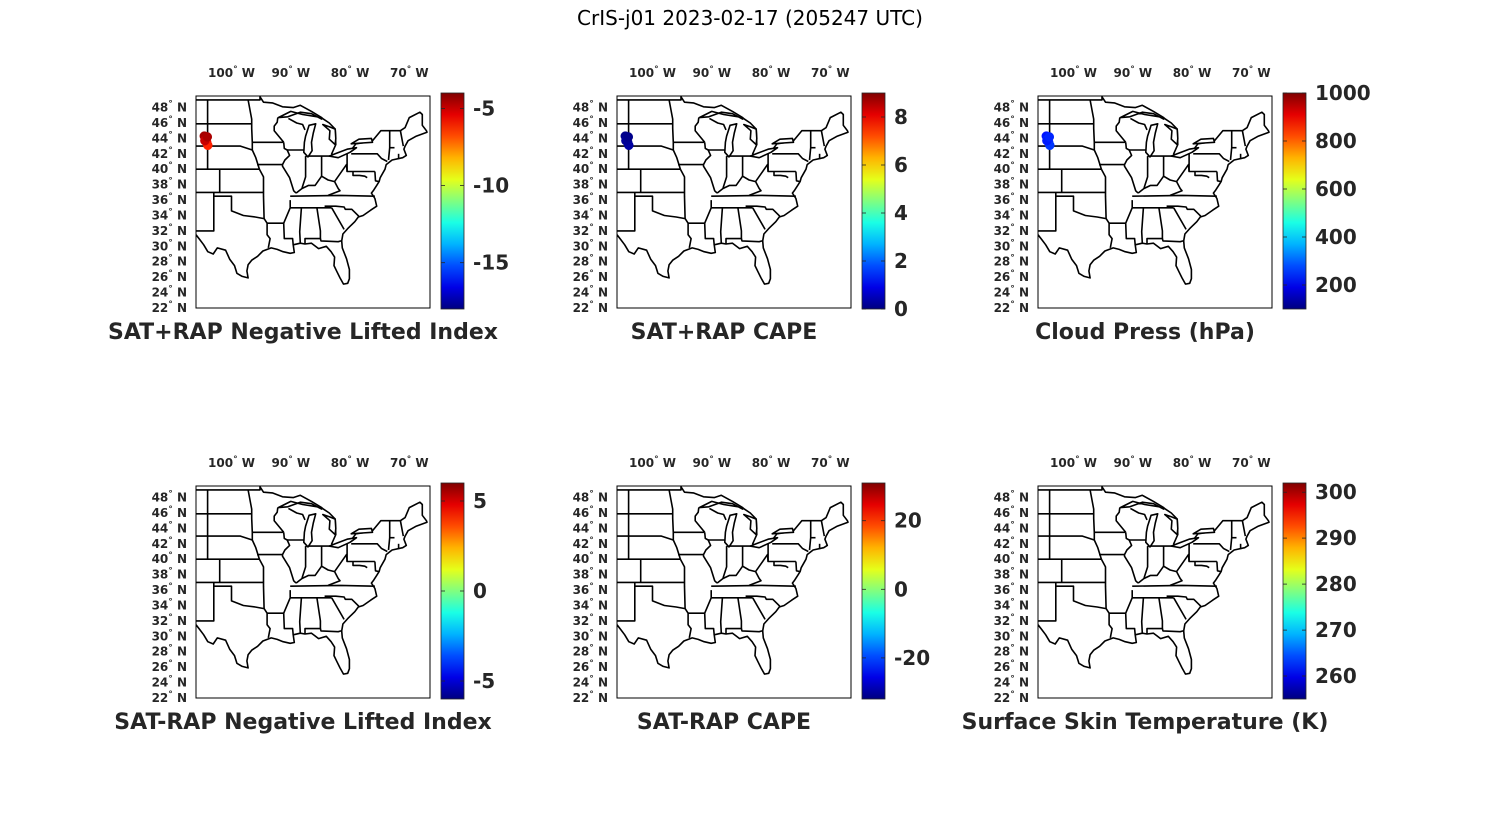  Describe the element at coordinates (1011, 307) in the screenshot. I see `lat-tick-label: 22° N` at that location.